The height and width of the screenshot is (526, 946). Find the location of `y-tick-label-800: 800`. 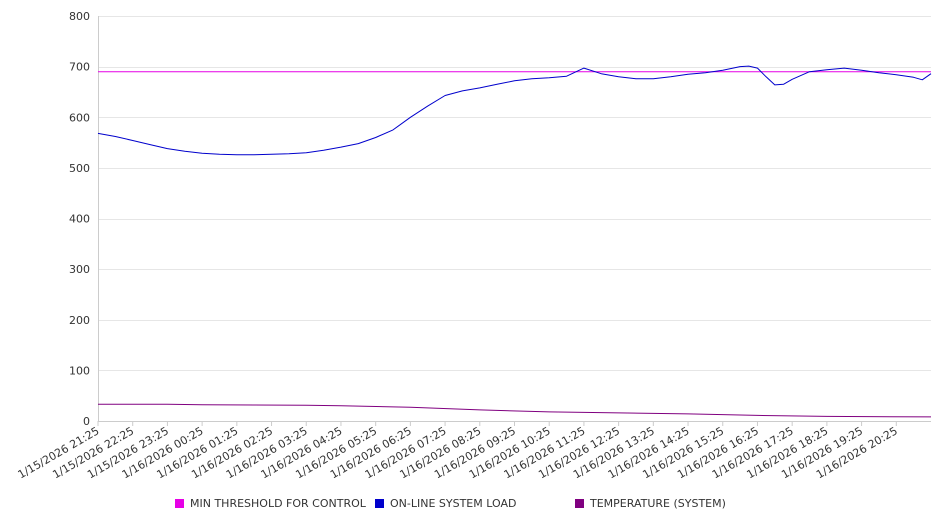

y-tick-label-800: 800 is located at coordinates (79, 16).